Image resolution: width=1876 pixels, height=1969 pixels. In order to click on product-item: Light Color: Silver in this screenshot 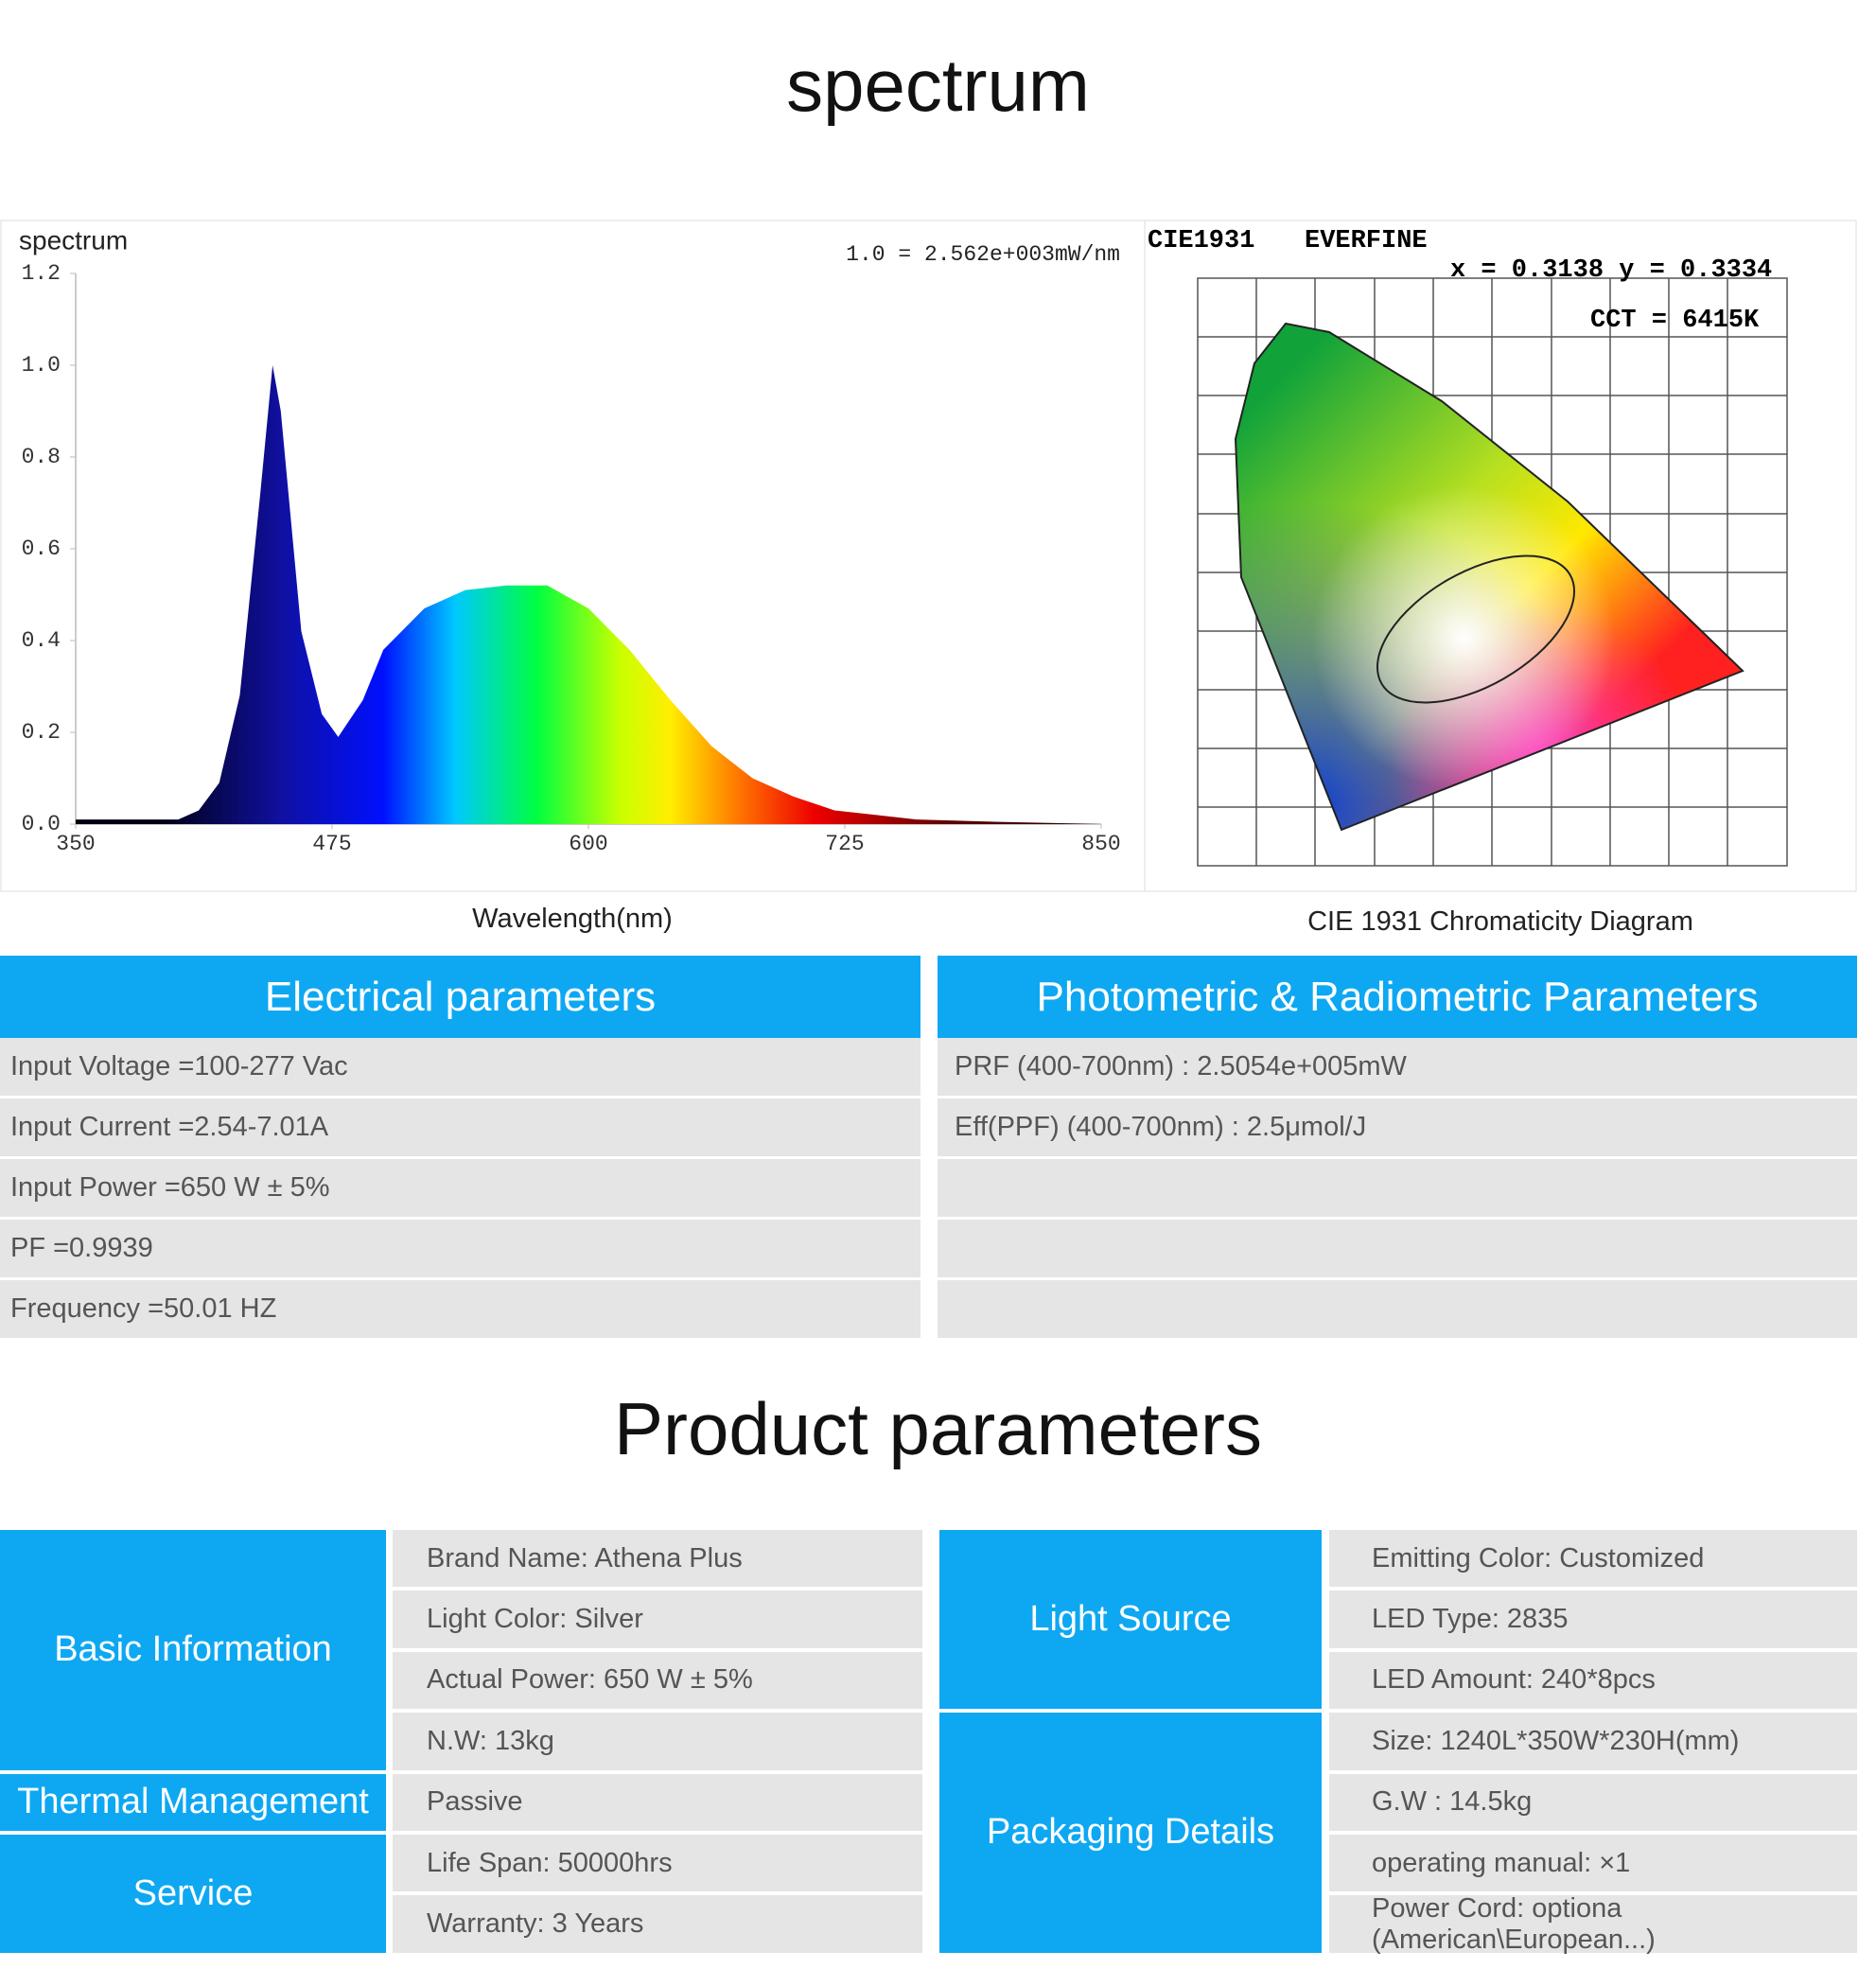, I will do `click(657, 1619)`.